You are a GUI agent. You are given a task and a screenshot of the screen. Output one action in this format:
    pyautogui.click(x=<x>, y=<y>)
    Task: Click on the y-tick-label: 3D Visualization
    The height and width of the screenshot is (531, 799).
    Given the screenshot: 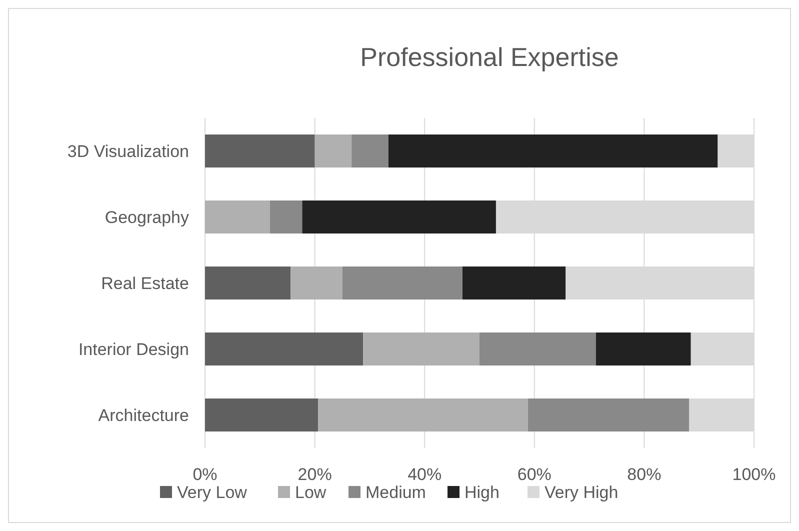 What is the action you would take?
    pyautogui.click(x=128, y=151)
    